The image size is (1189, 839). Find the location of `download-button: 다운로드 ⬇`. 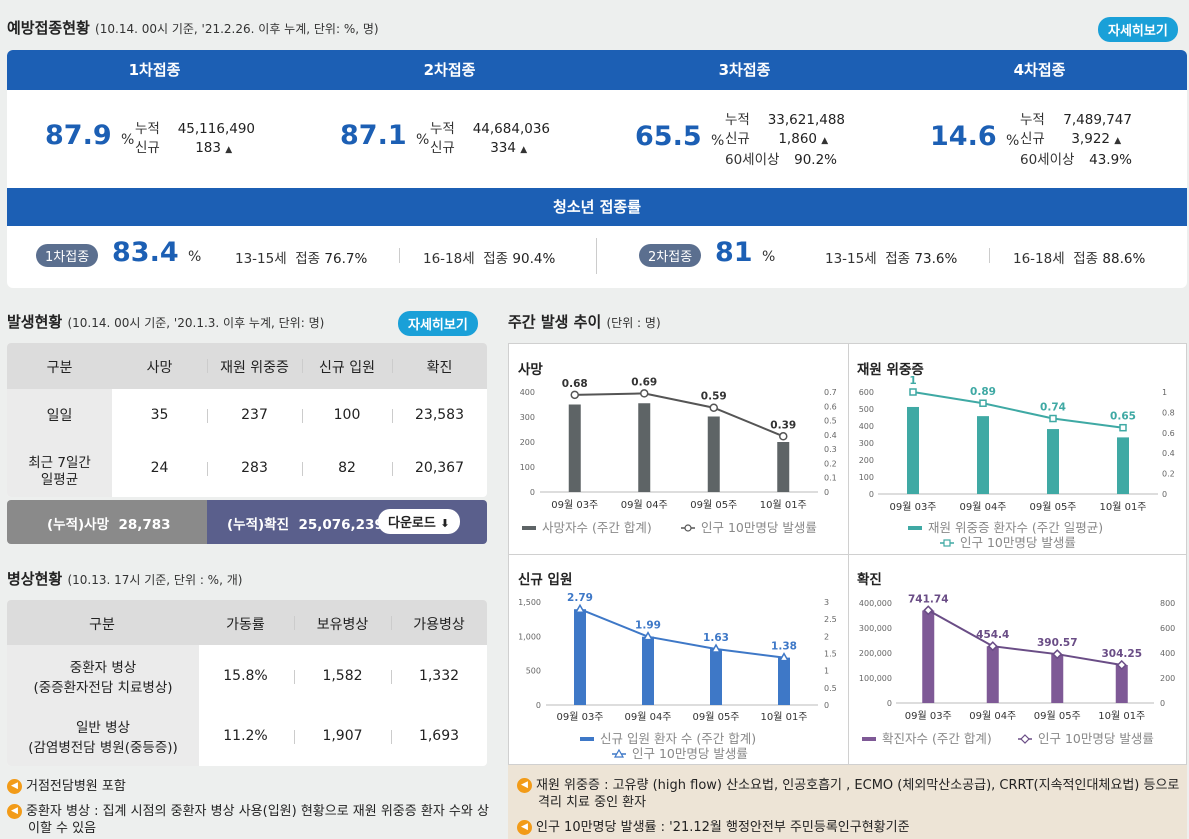

download-button: 다운로드 ⬇ is located at coordinates (419, 521).